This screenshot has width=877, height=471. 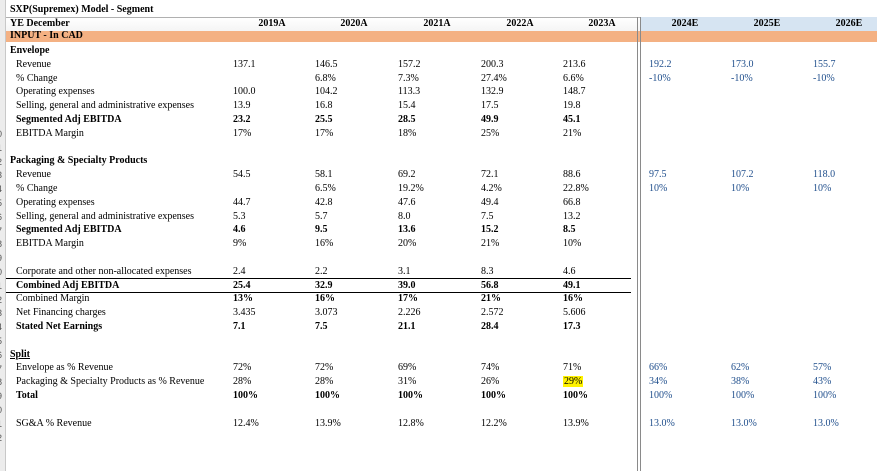 I want to click on value-cell: 8.5, so click(x=569, y=230).